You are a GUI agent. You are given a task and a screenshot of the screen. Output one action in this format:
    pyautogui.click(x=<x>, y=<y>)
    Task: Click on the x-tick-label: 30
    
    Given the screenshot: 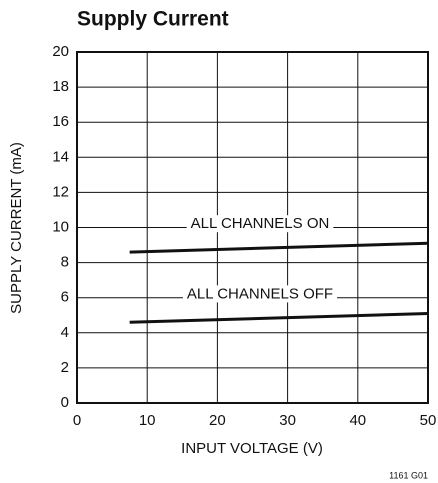 What is the action you would take?
    pyautogui.click(x=287, y=420)
    